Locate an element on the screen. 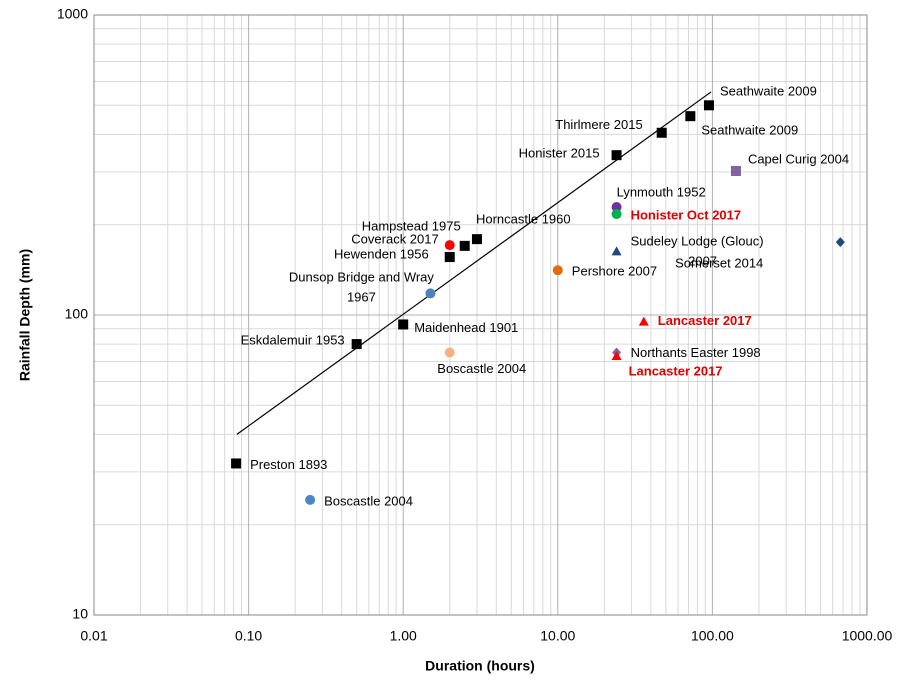  x-tick-label: 0.01 is located at coordinates (93, 636).